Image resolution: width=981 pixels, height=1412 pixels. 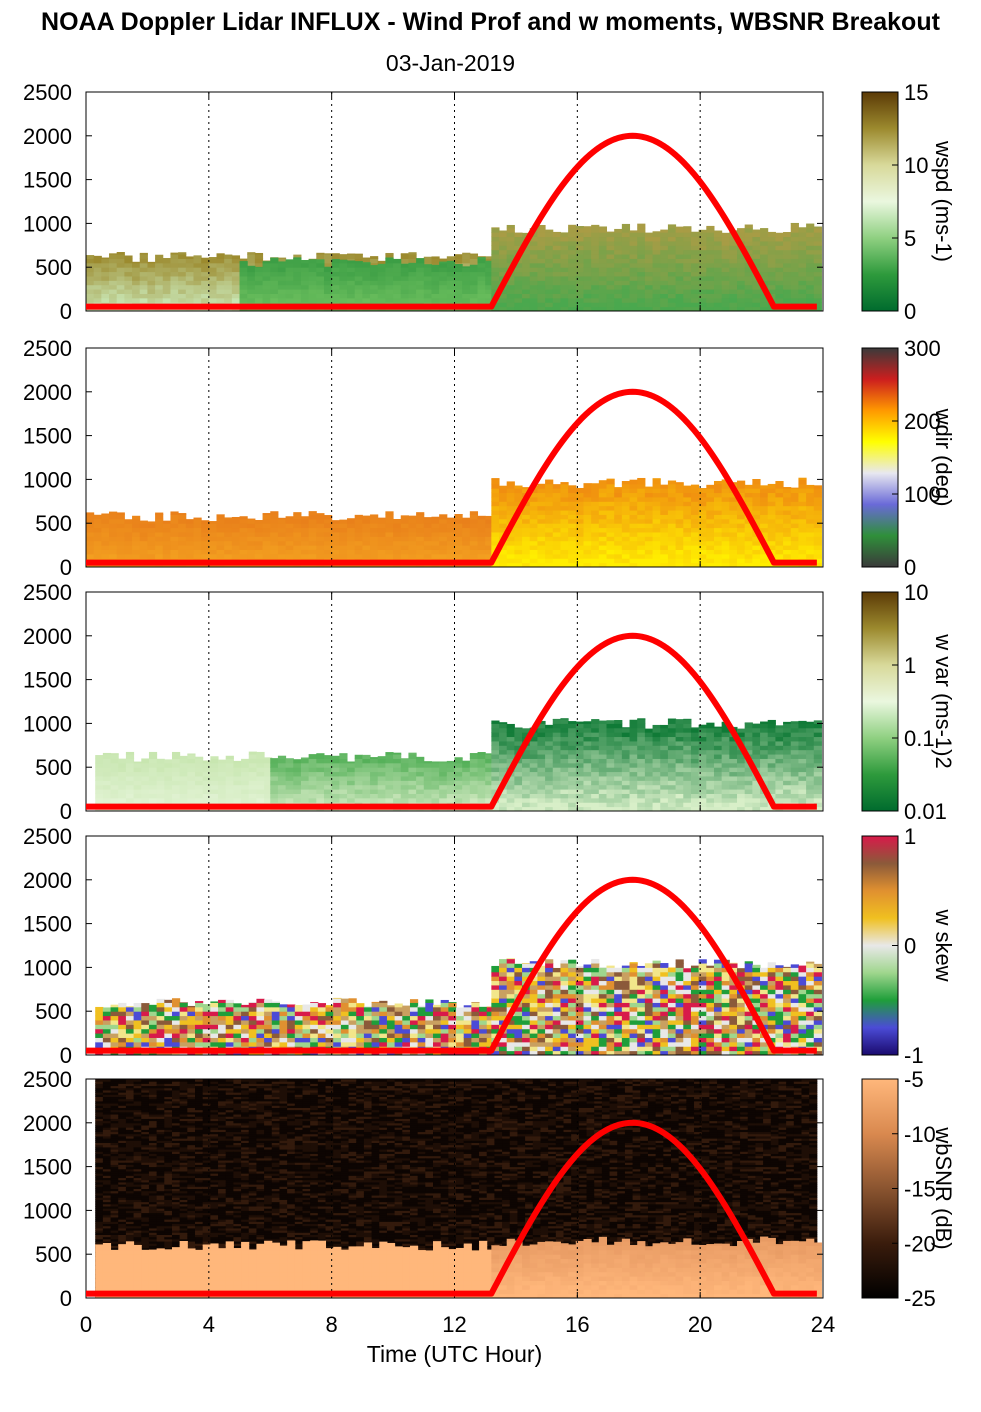 I want to click on y-tick-label: 1500, so click(x=47, y=436).